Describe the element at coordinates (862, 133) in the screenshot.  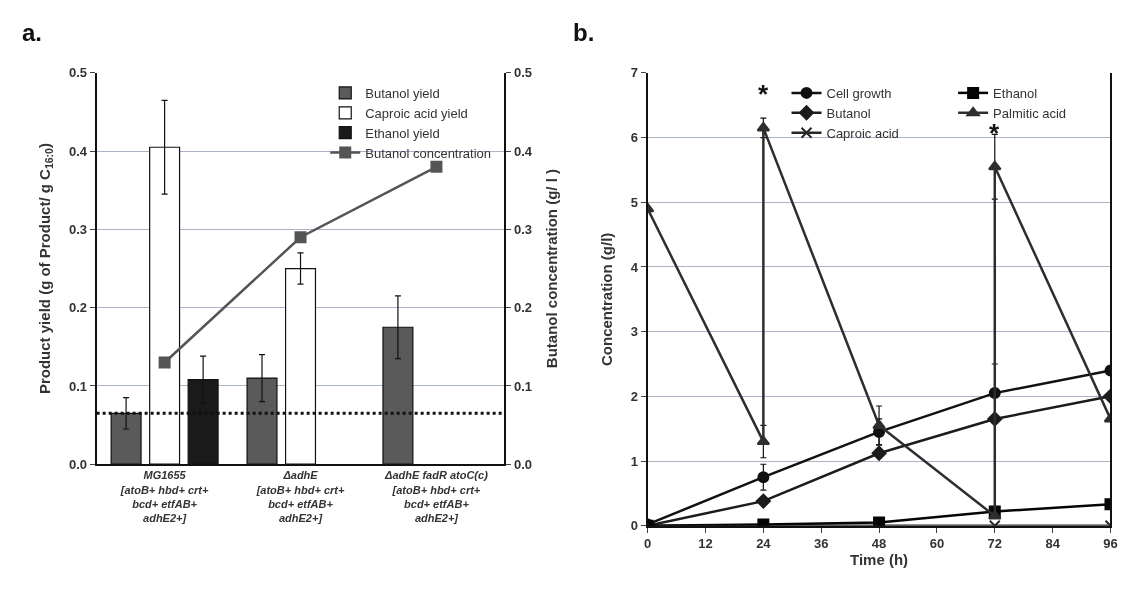
I see `legend-label: Caproic acid` at that location.